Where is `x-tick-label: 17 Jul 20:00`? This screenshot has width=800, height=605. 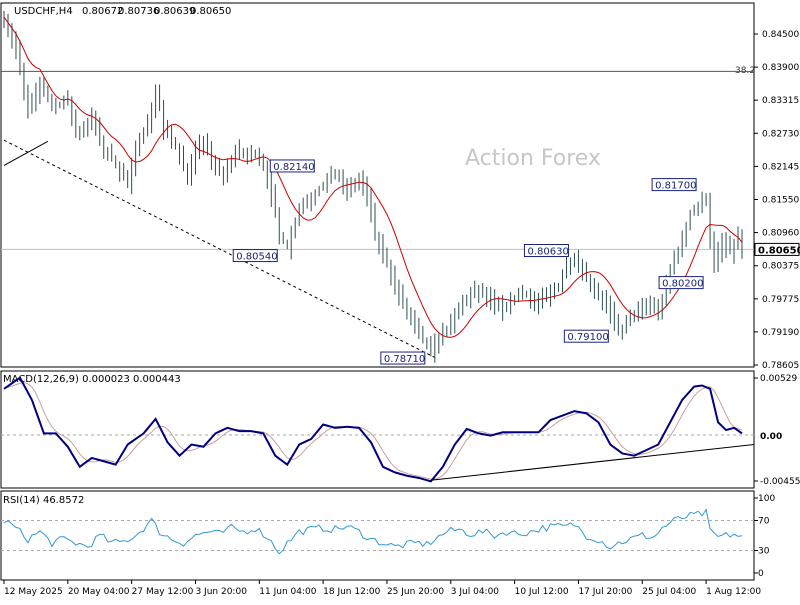
x-tick-label: 17 Jul 20:00 is located at coordinates (605, 592).